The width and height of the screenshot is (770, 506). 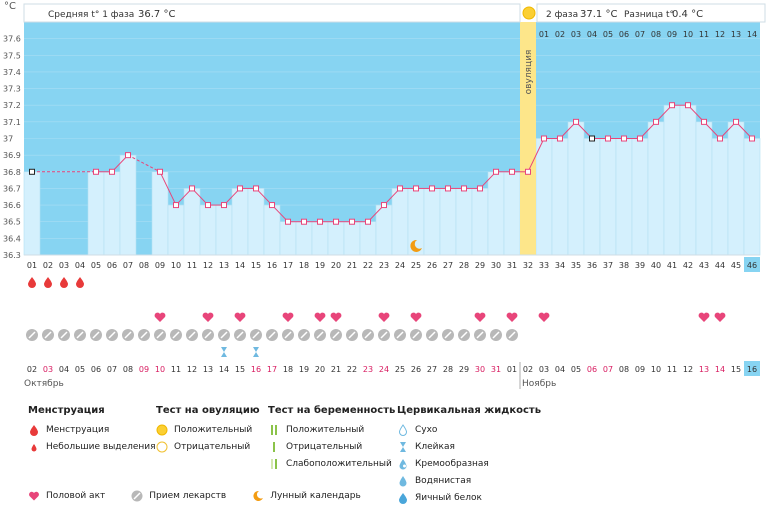 What do you see at coordinates (464, 265) in the screenshot?
I see `cycle-day-label: 28` at bounding box center [464, 265].